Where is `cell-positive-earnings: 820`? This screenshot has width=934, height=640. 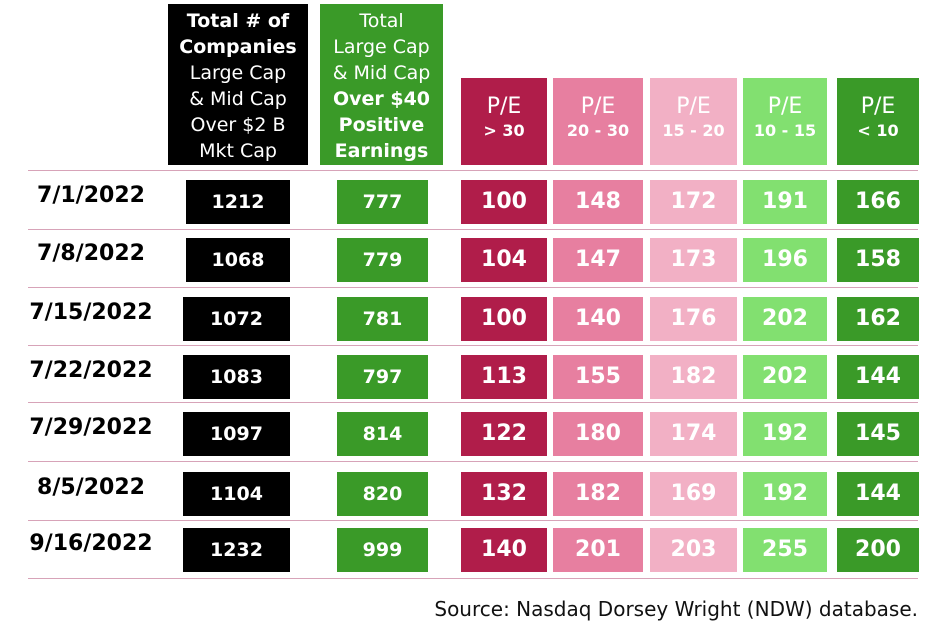 cell-positive-earnings: 820 is located at coordinates (382, 494).